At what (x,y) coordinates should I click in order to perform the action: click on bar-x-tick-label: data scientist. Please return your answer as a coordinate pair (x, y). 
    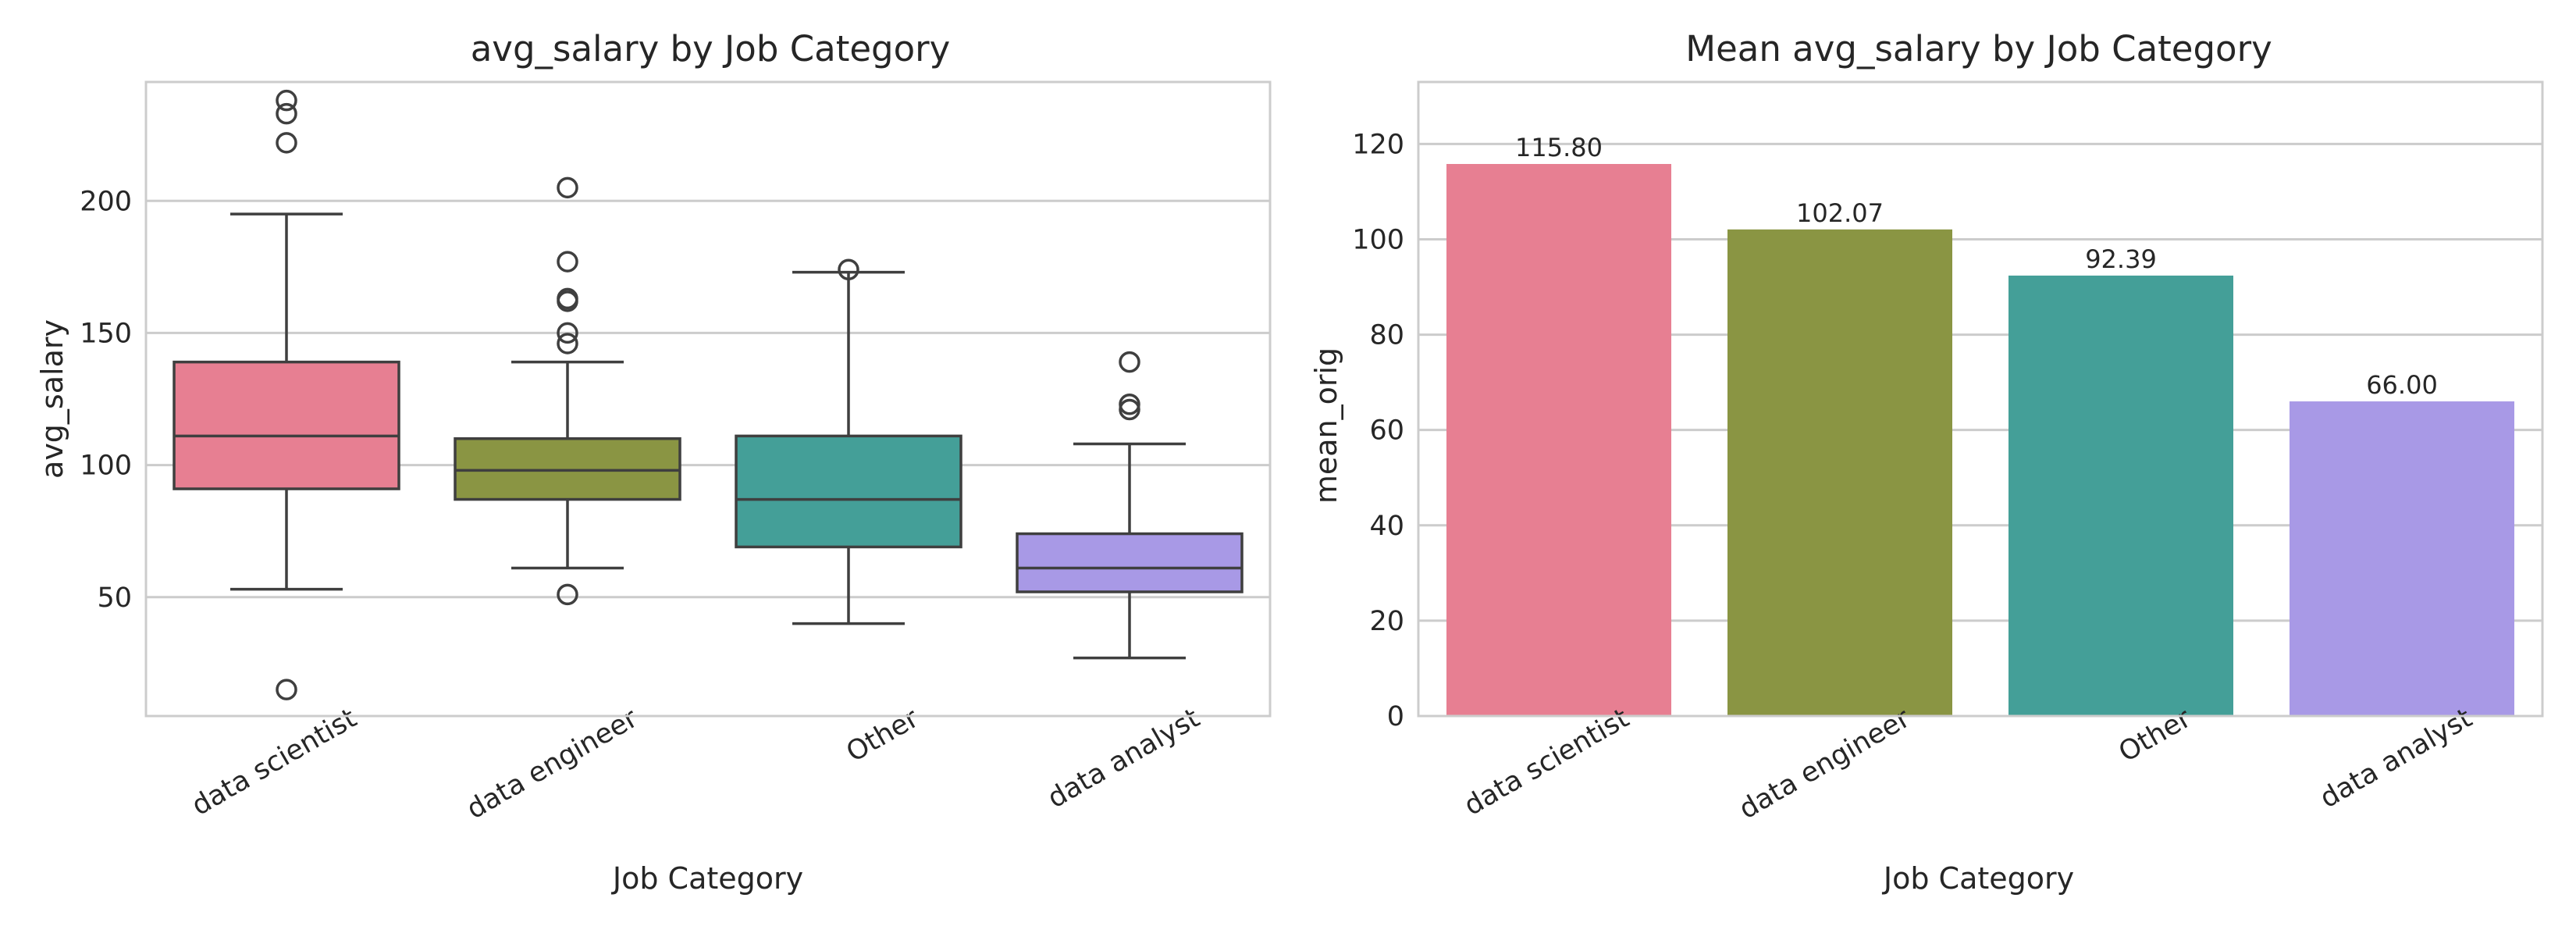
    Looking at the image, I should click on (1547, 762).